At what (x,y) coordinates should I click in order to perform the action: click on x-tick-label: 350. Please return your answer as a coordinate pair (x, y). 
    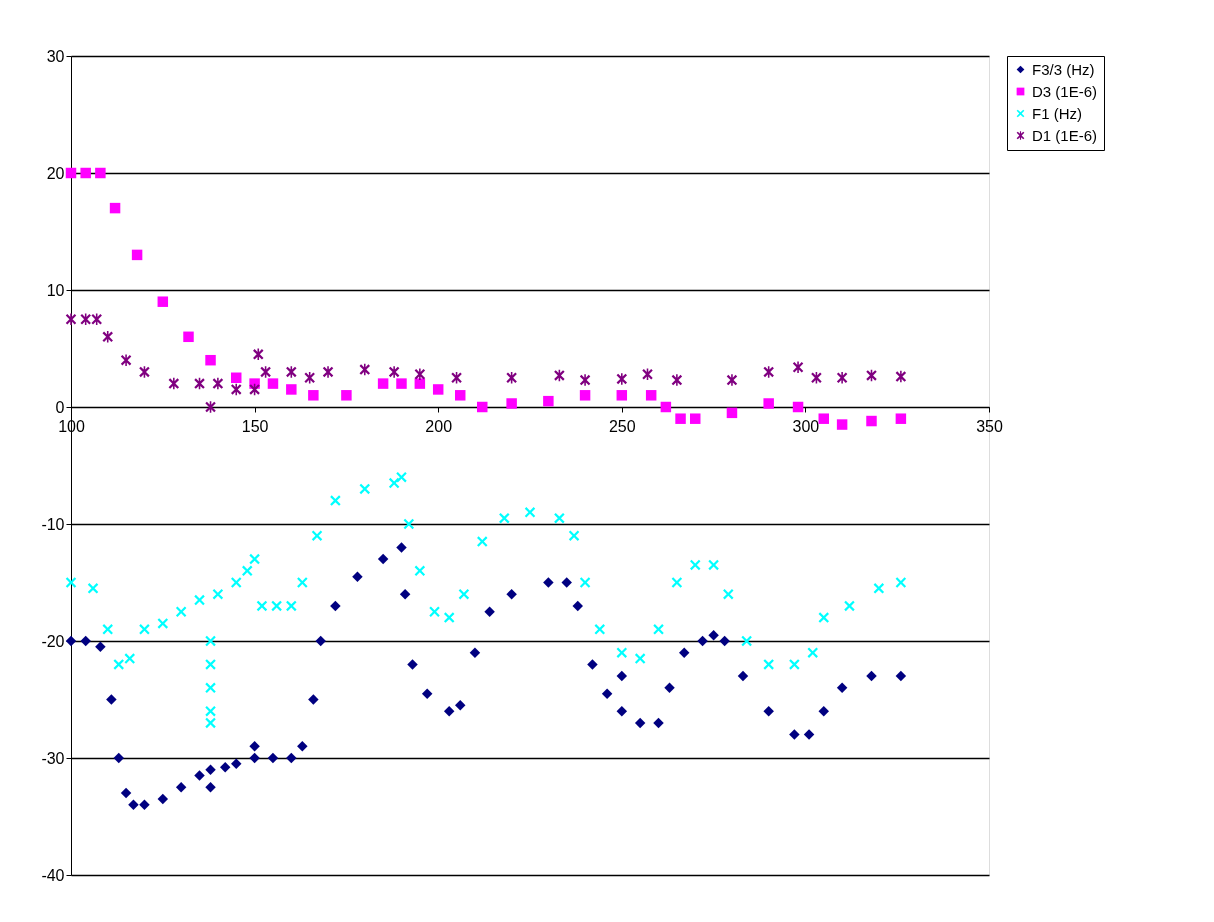
    Looking at the image, I should click on (989, 426).